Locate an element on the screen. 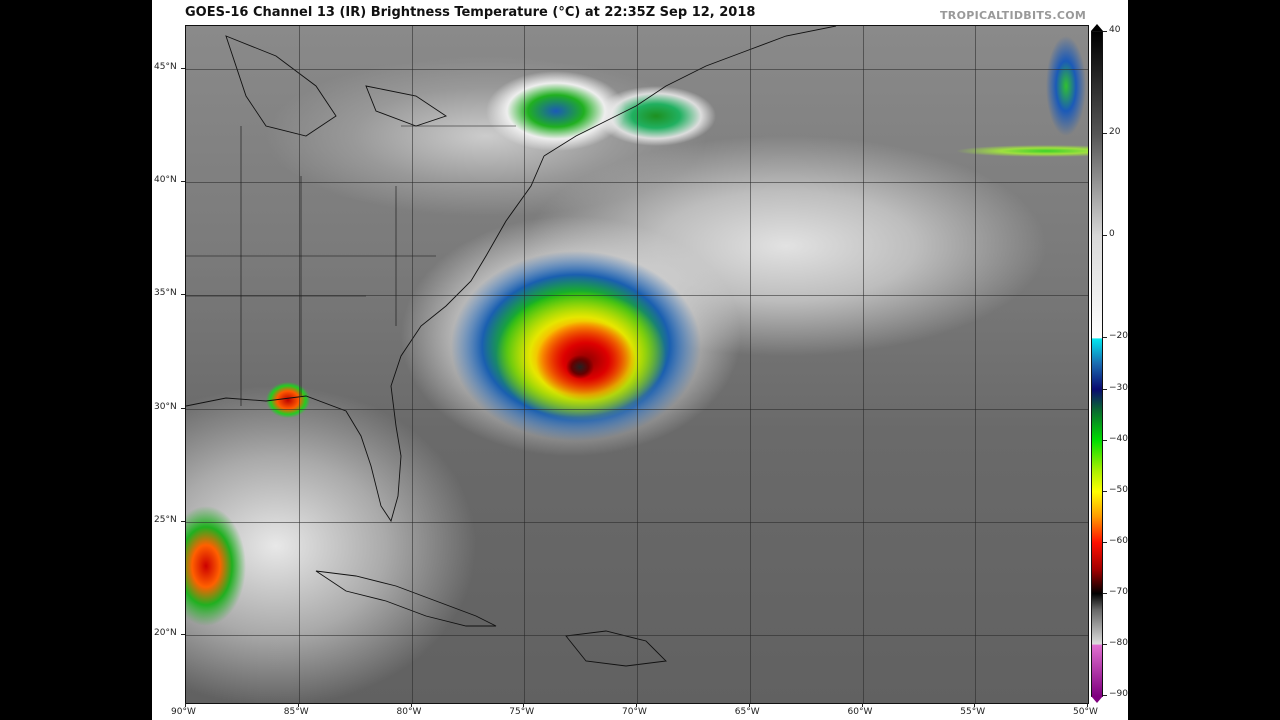 Image resolution: width=1280 pixels, height=720 pixels. colorbar-tick-label: 0 is located at coordinates (1112, 234).